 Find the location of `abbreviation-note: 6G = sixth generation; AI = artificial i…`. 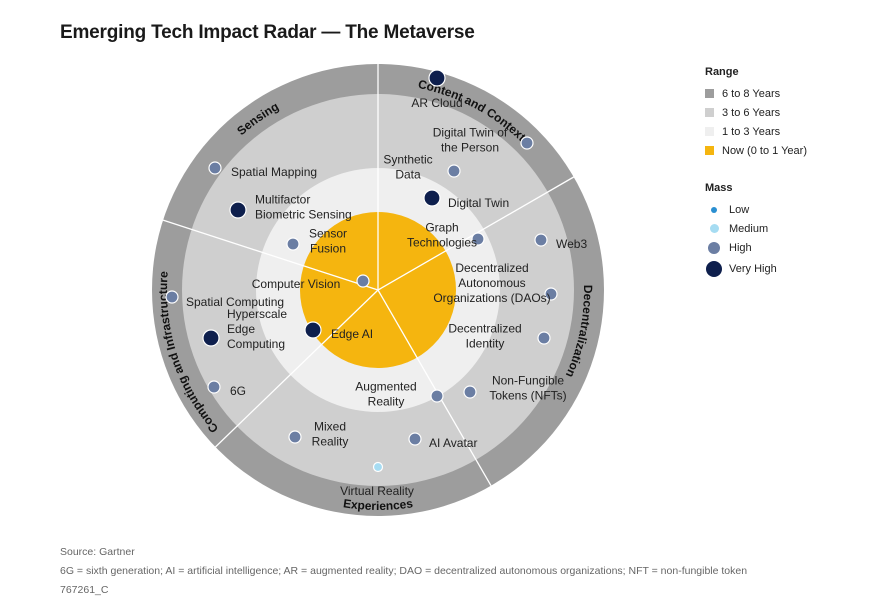

abbreviation-note: 6G = sixth generation; AI = artificial i… is located at coordinates (404, 571).